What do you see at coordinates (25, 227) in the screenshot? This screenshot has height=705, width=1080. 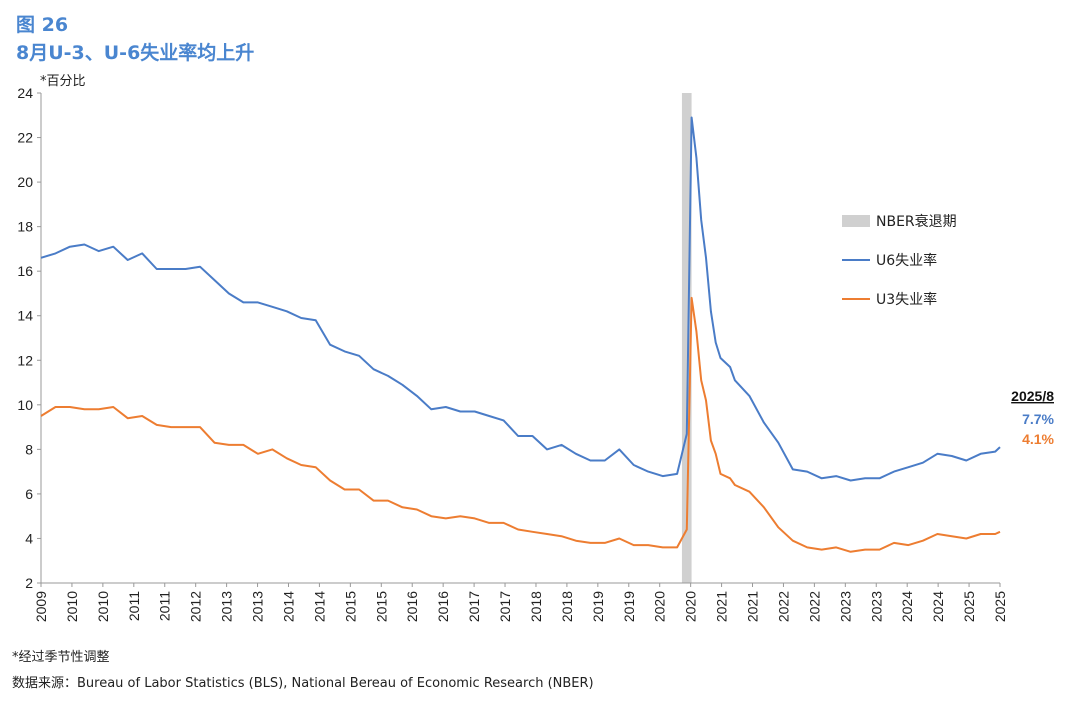 I see `y-tick-label: 18` at bounding box center [25, 227].